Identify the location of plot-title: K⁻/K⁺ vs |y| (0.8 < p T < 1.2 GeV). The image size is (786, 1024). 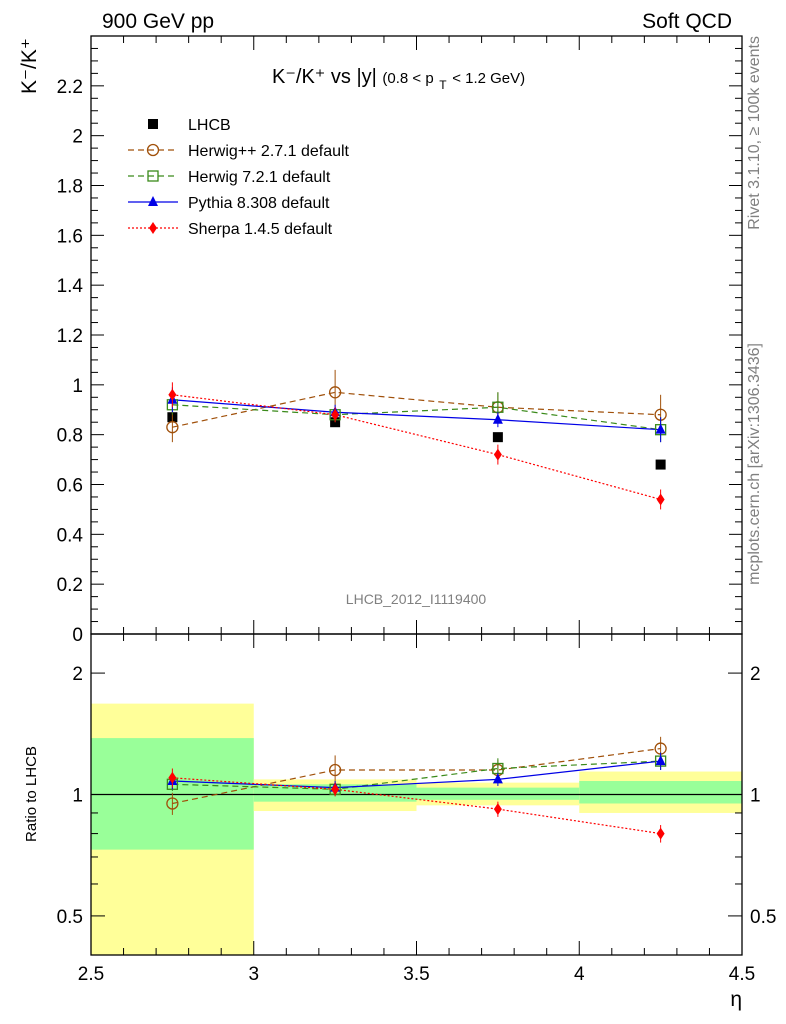
(398, 80).